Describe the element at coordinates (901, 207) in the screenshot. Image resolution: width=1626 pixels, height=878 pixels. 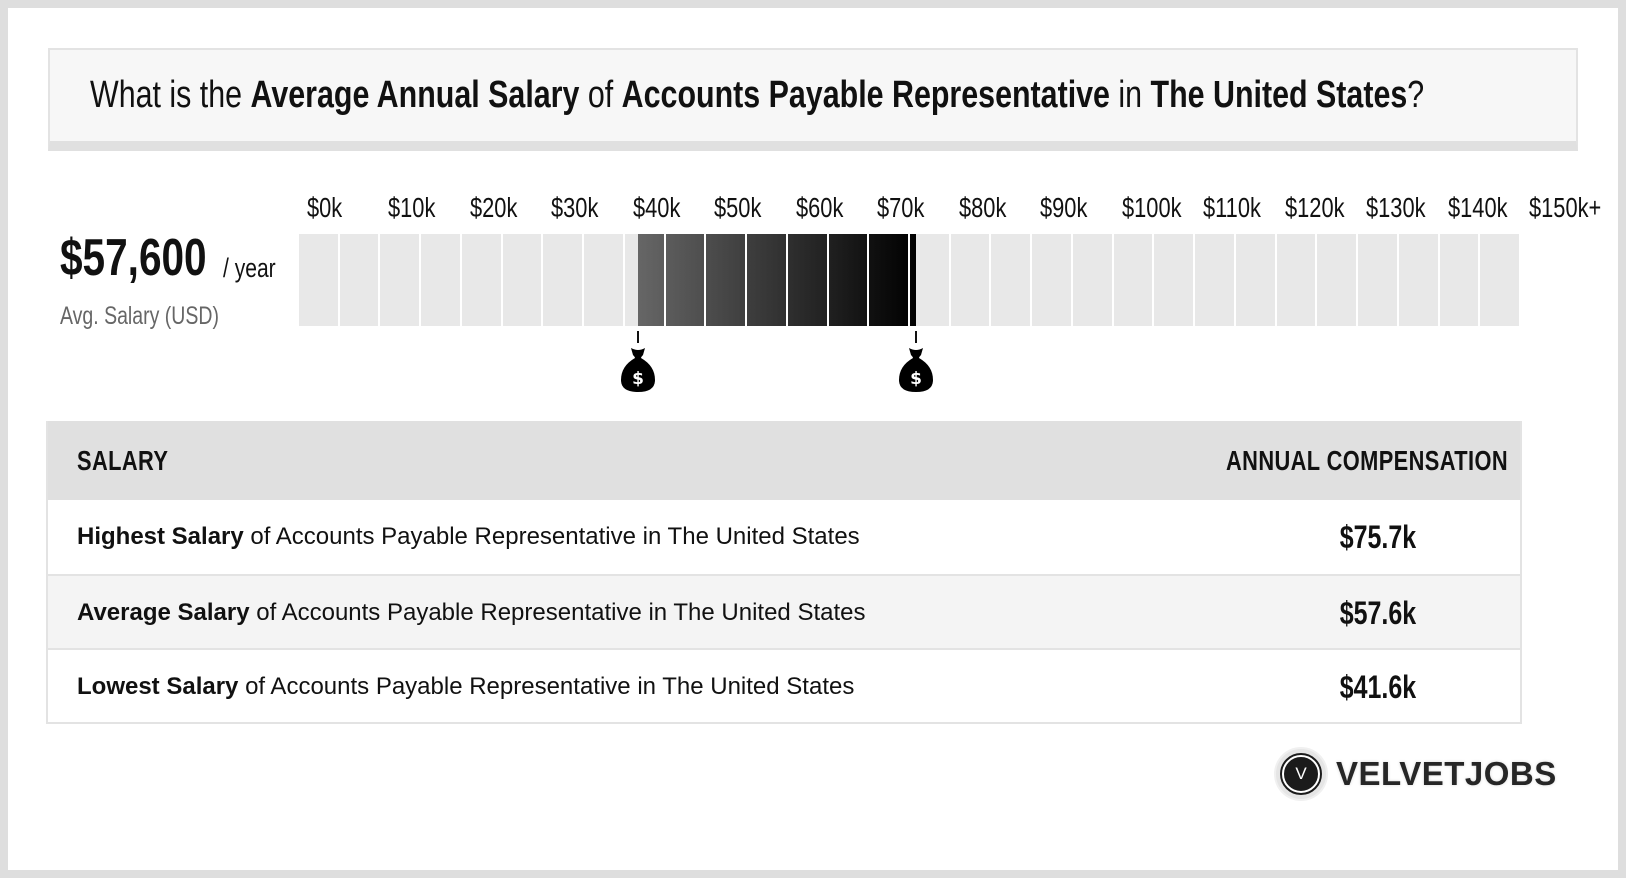
I see `axis-tick-label: $70k` at that location.